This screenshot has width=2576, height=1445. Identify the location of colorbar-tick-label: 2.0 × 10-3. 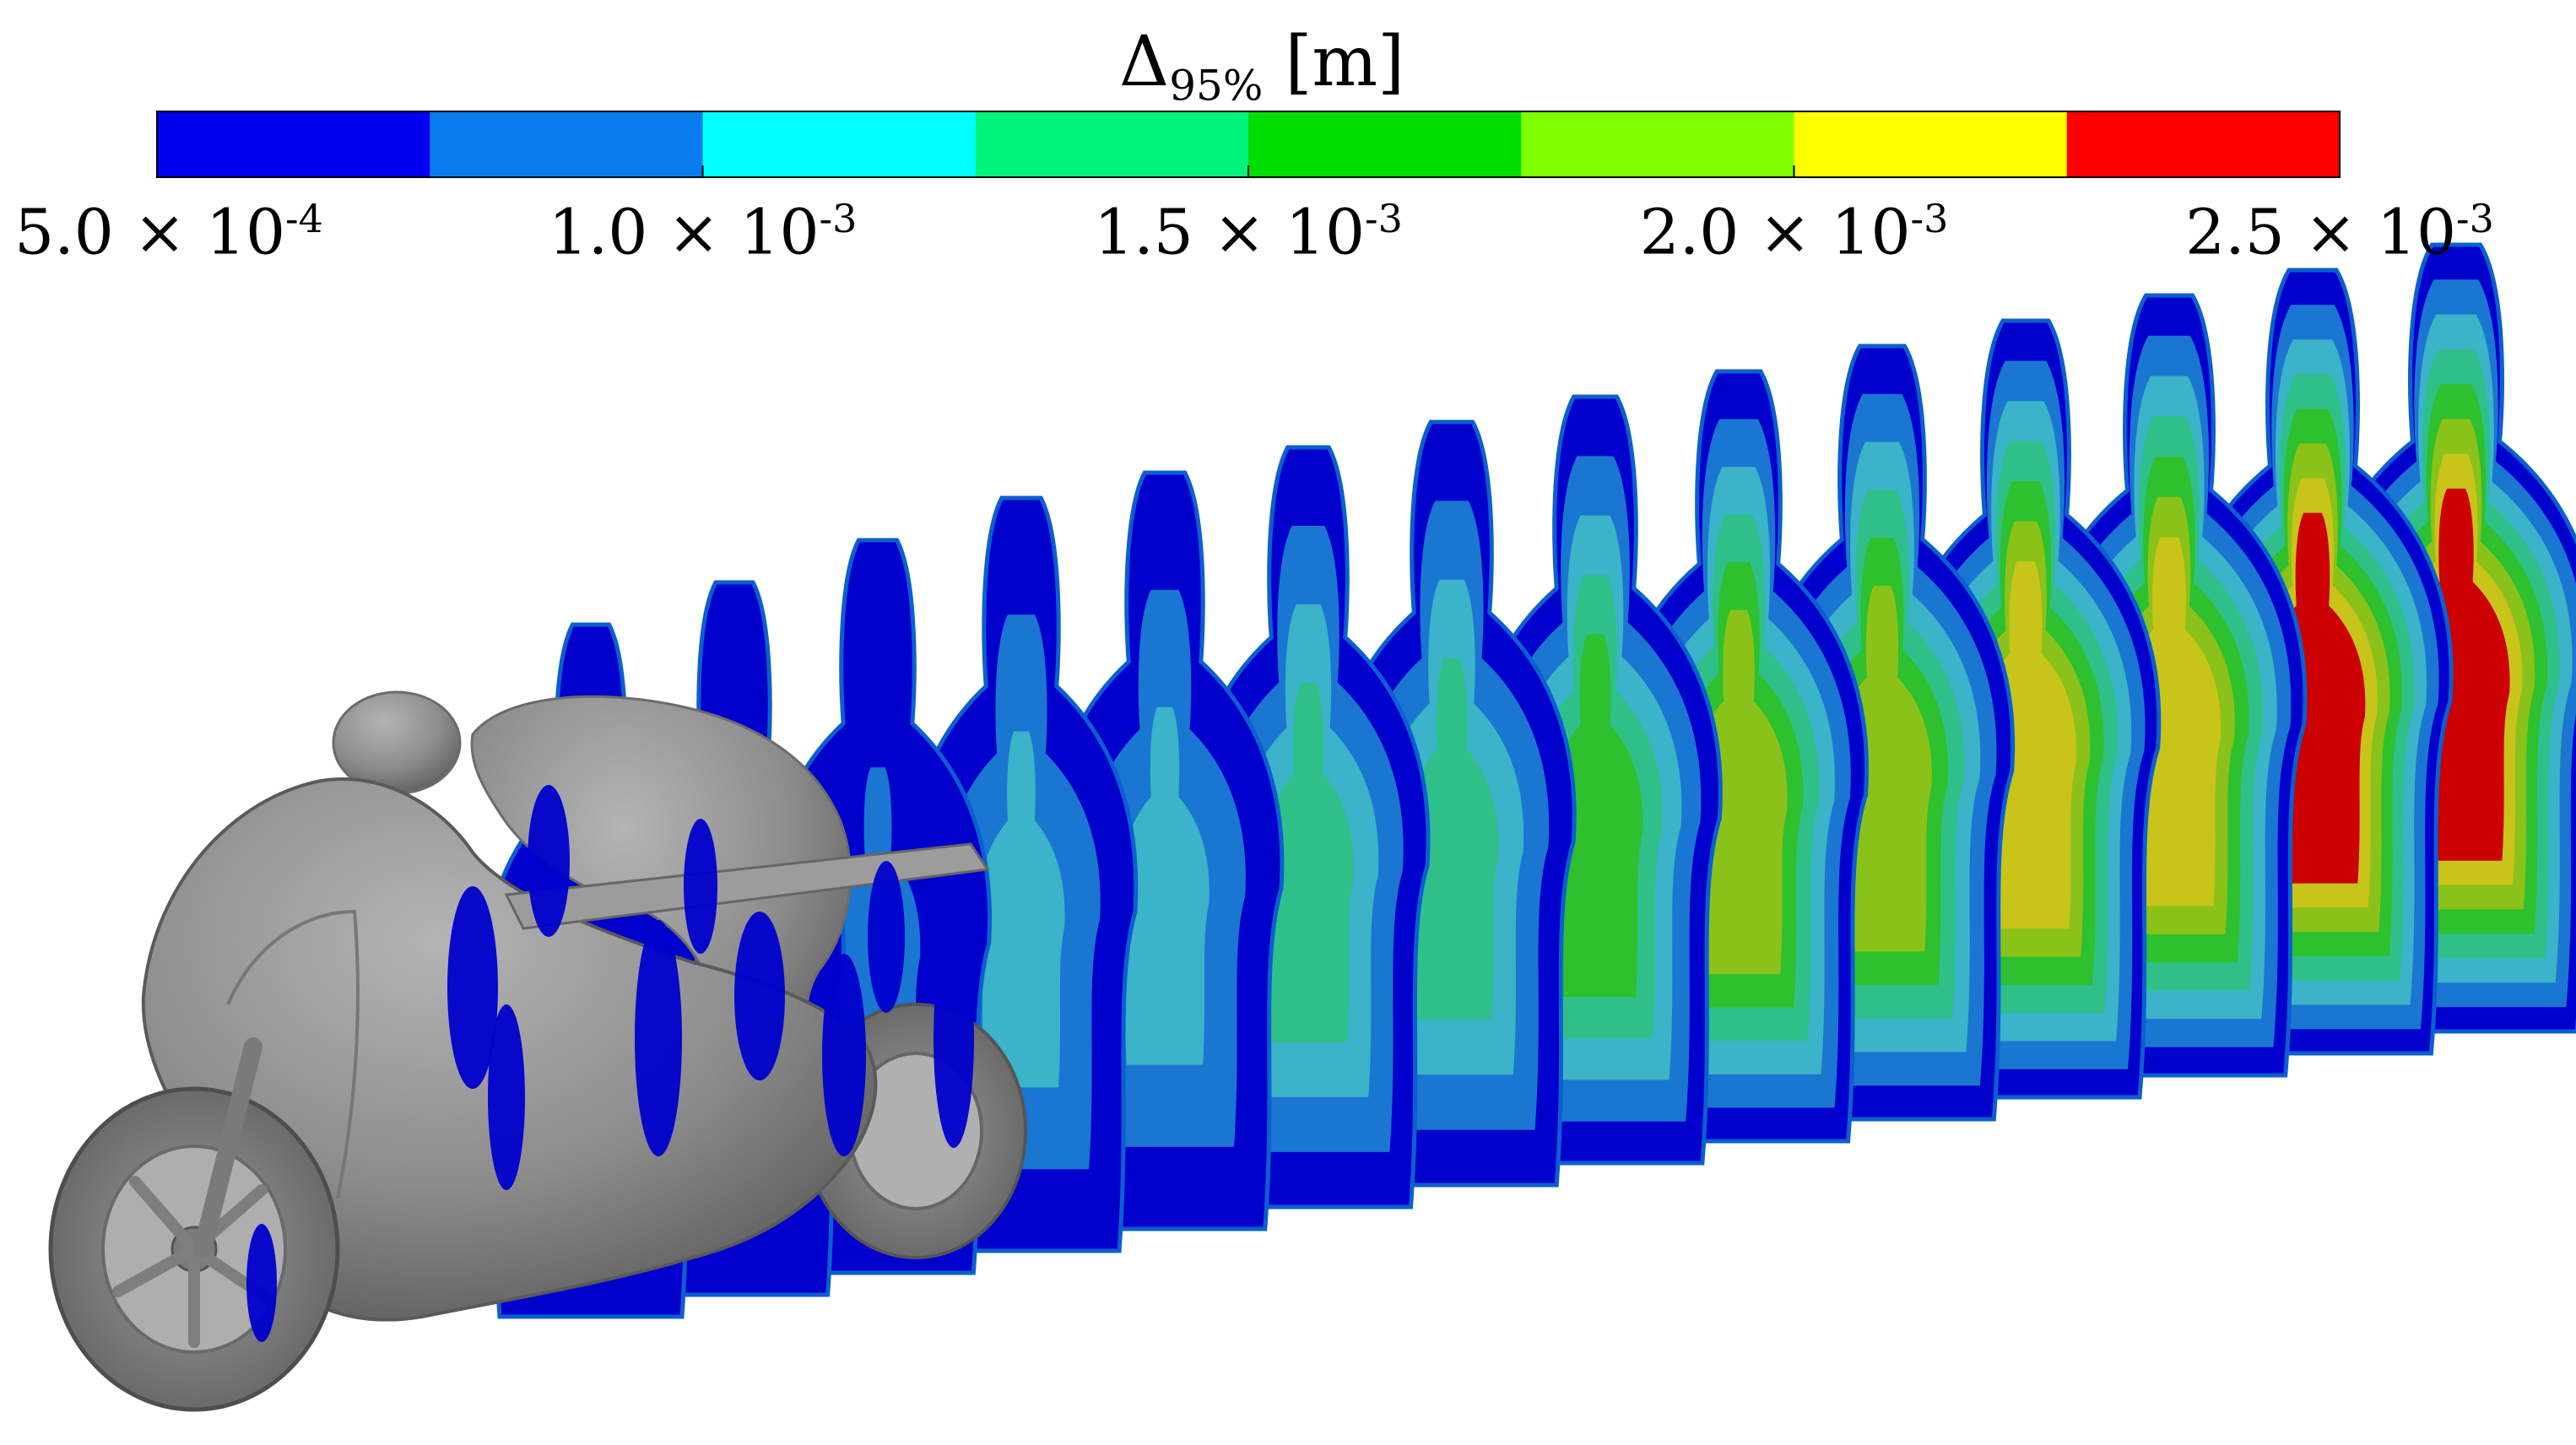
(1794, 232).